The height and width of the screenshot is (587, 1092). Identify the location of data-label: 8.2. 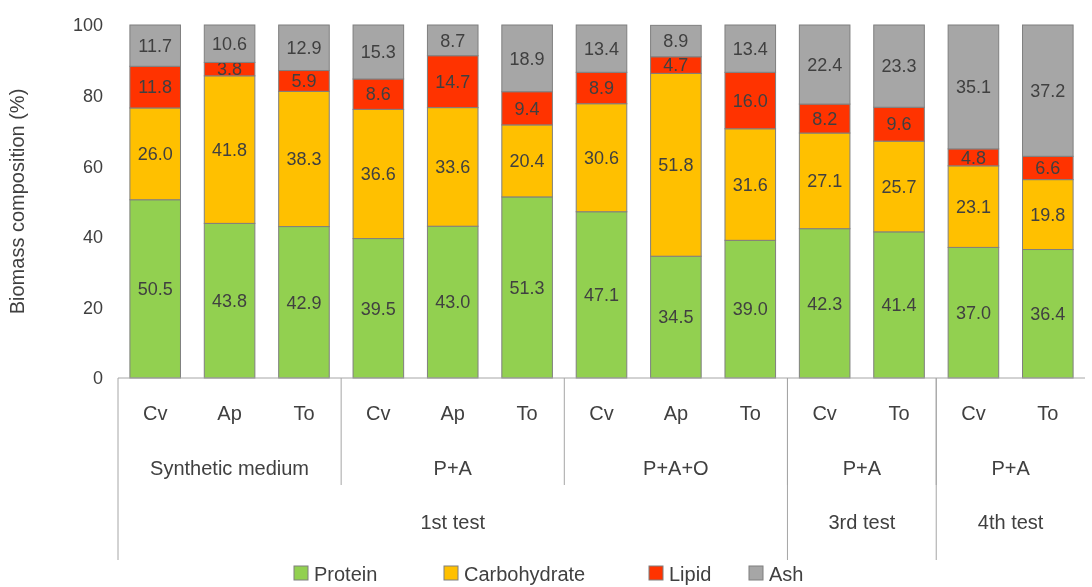
(825, 118).